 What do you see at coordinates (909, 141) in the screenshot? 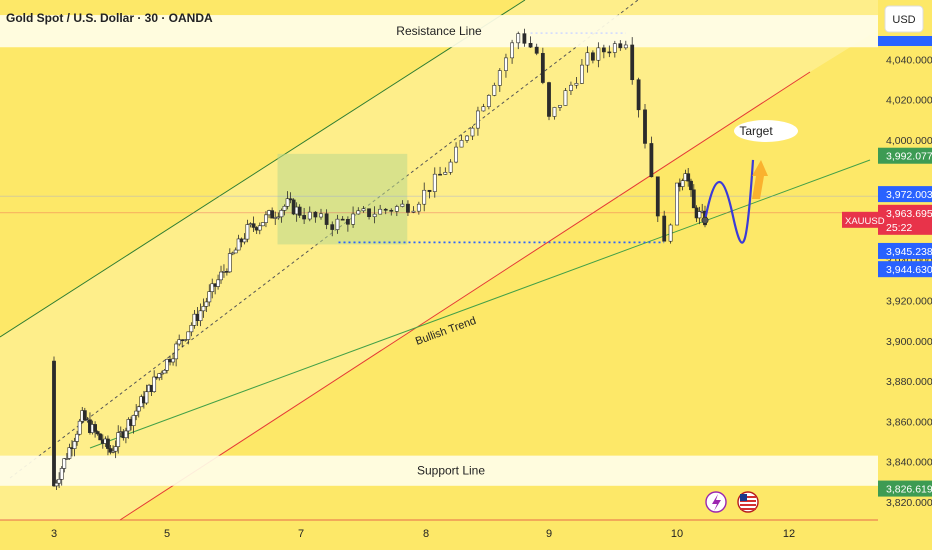
I see `y-tick-label: 4,000.000` at bounding box center [909, 141].